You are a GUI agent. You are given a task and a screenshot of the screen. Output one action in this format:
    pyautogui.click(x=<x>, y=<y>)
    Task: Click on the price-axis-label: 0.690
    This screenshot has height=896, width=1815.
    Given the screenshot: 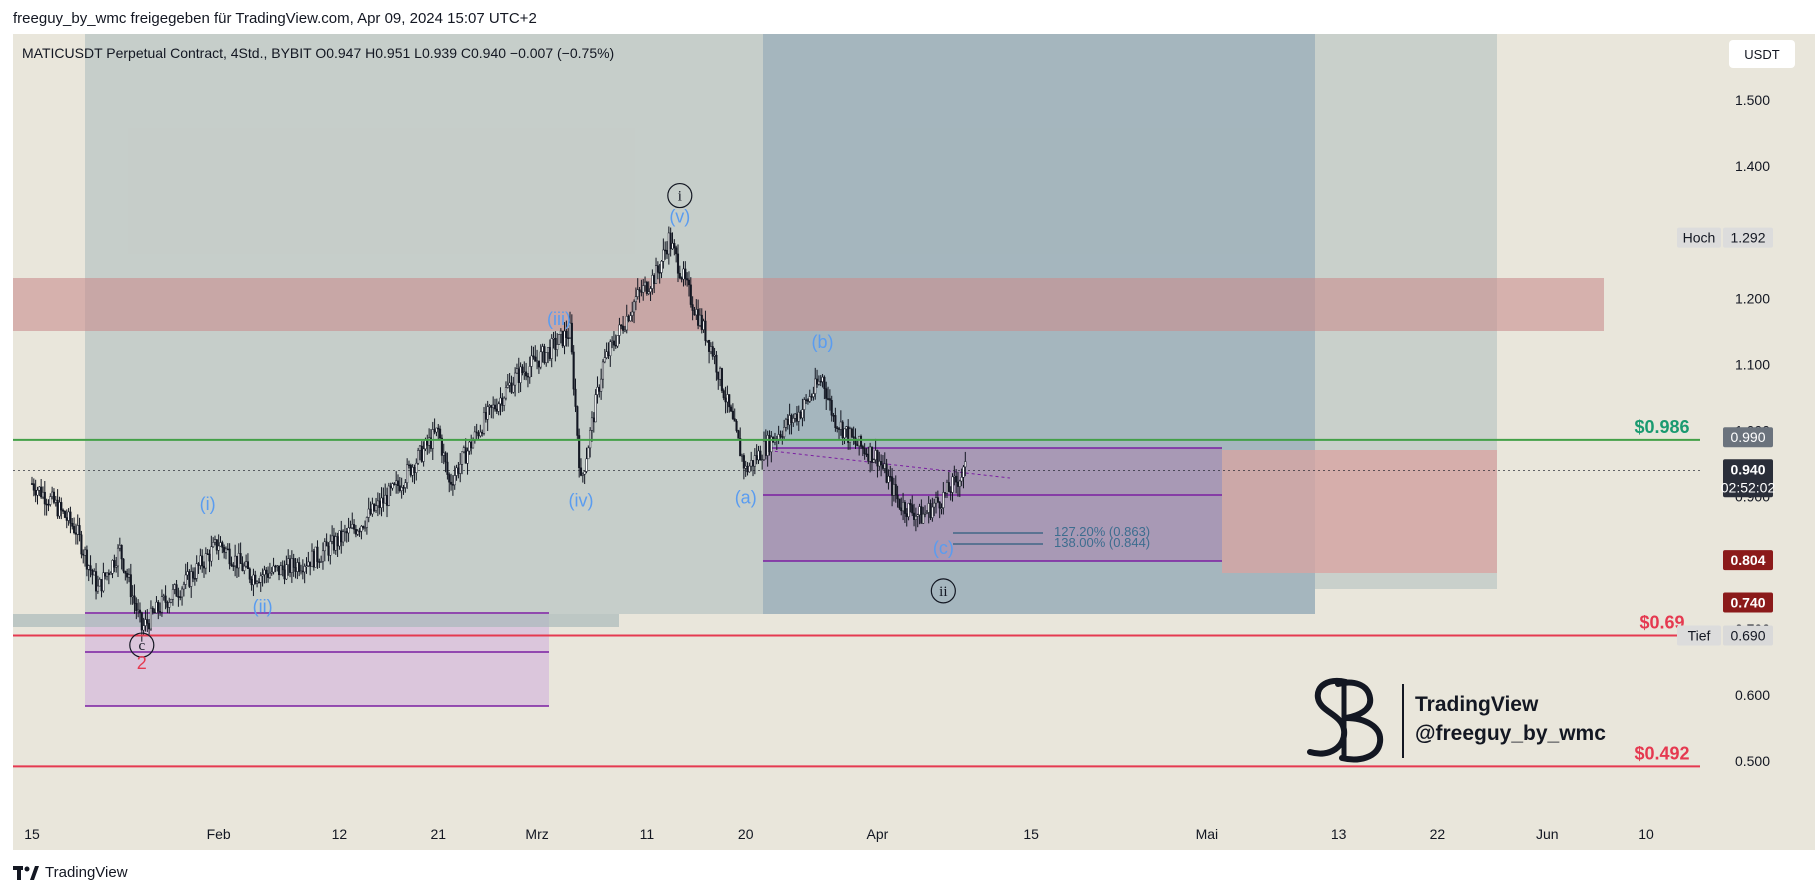 What is the action you would take?
    pyautogui.click(x=1747, y=636)
    